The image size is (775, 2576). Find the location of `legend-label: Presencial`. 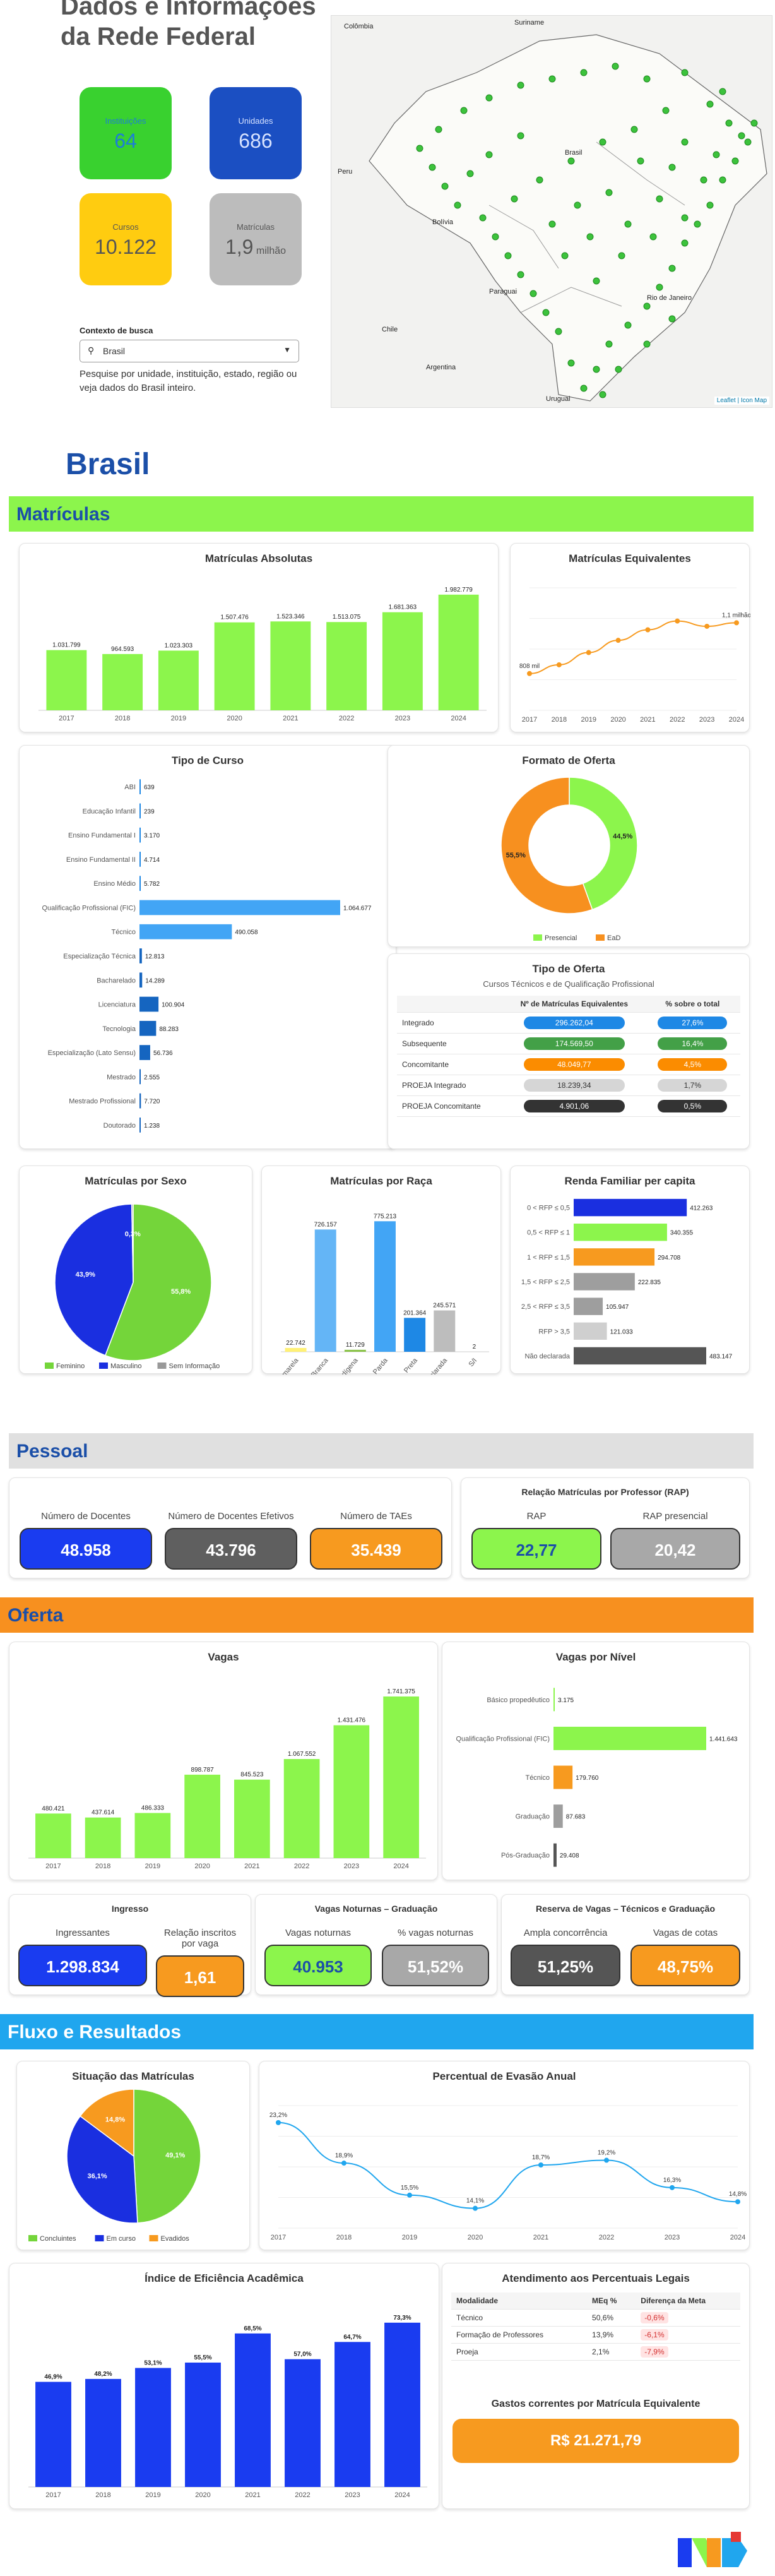

legend-label: Presencial is located at coordinates (561, 938).